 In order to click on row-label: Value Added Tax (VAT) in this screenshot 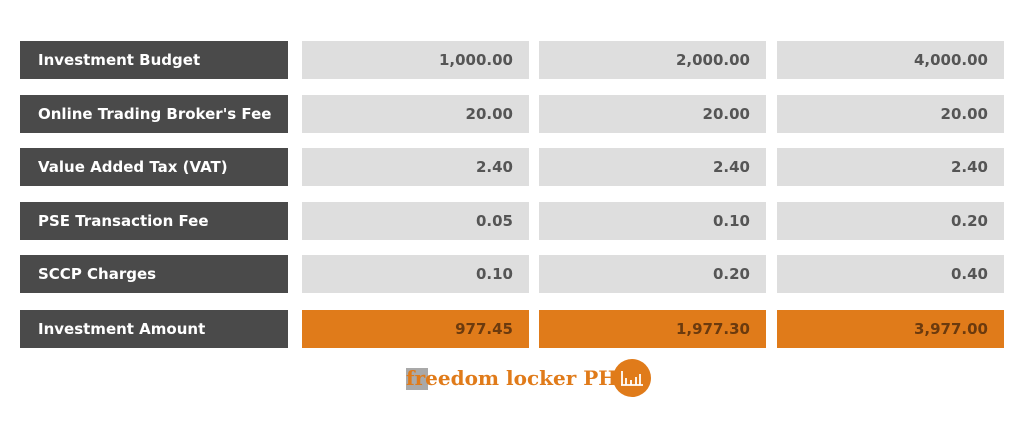, I will do `click(154, 167)`.